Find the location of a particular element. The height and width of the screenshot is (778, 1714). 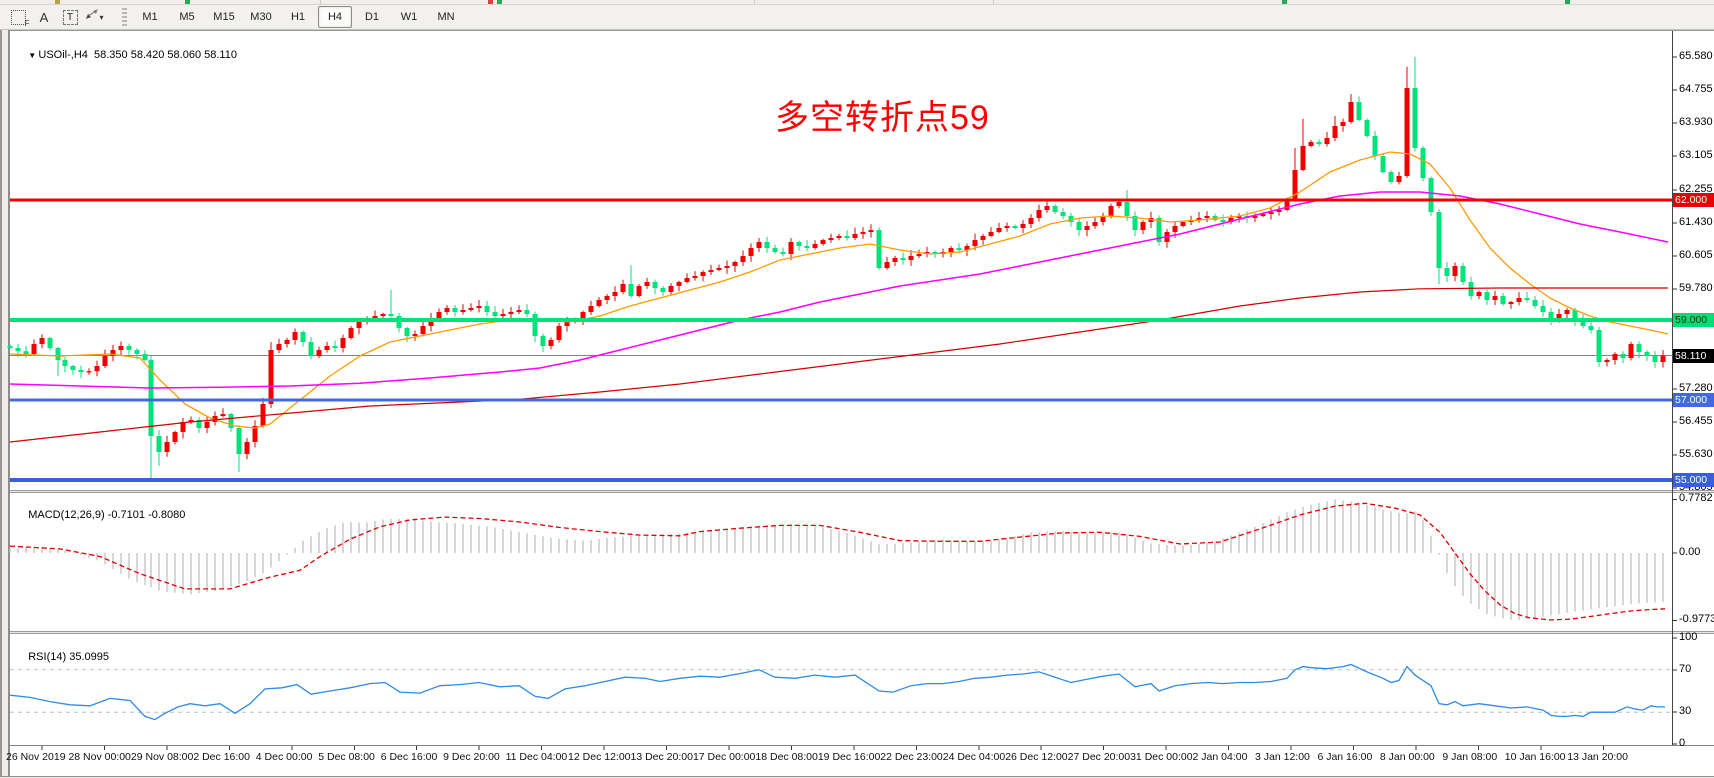

time-axis-label: 19 Dec 16:00 is located at coordinates (849, 757).